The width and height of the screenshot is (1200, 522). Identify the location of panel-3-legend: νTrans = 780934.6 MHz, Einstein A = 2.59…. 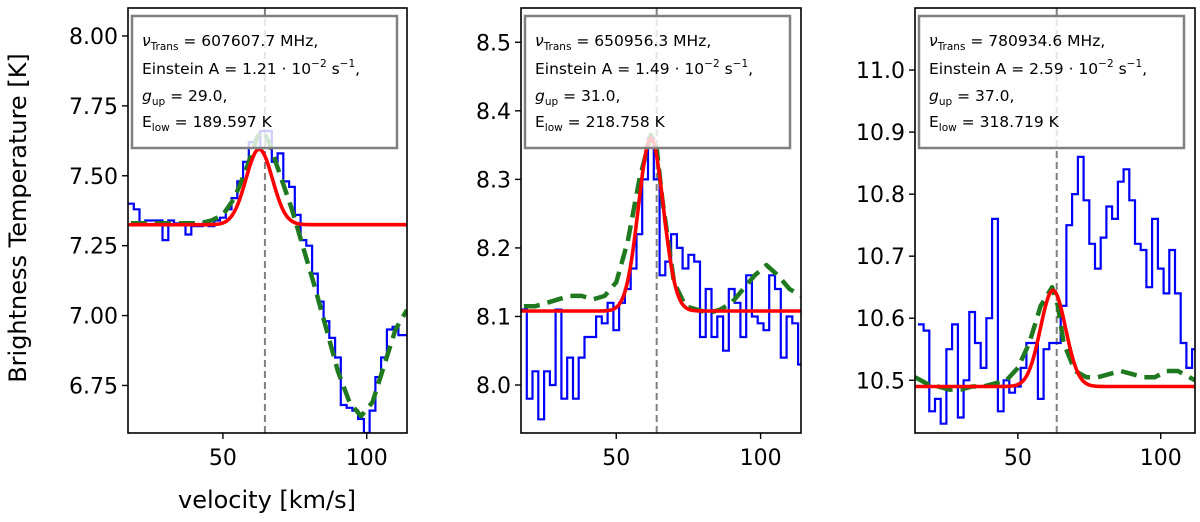
(1051, 82).